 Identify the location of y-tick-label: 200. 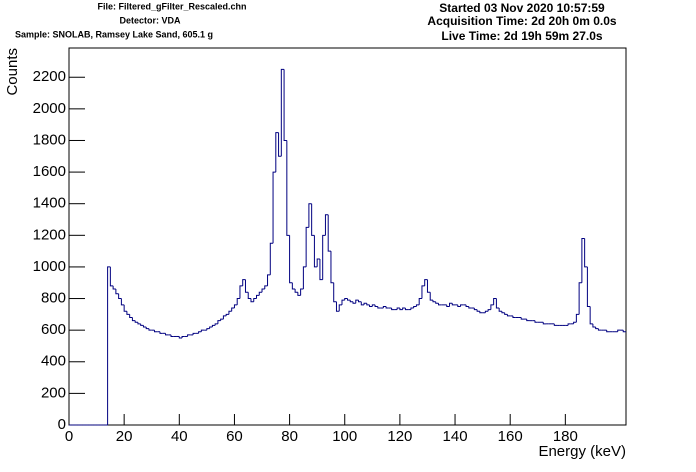
(53, 392).